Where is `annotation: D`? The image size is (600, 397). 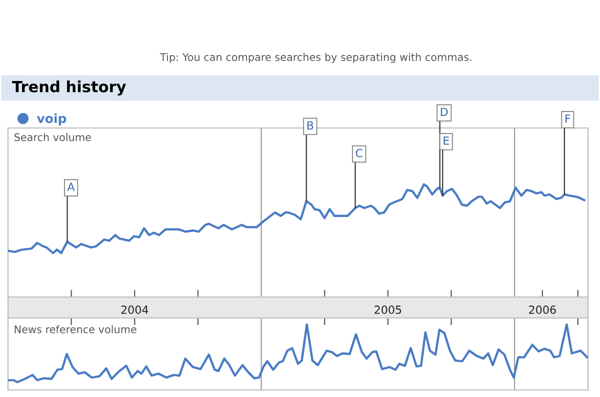 annotation: D is located at coordinates (444, 112).